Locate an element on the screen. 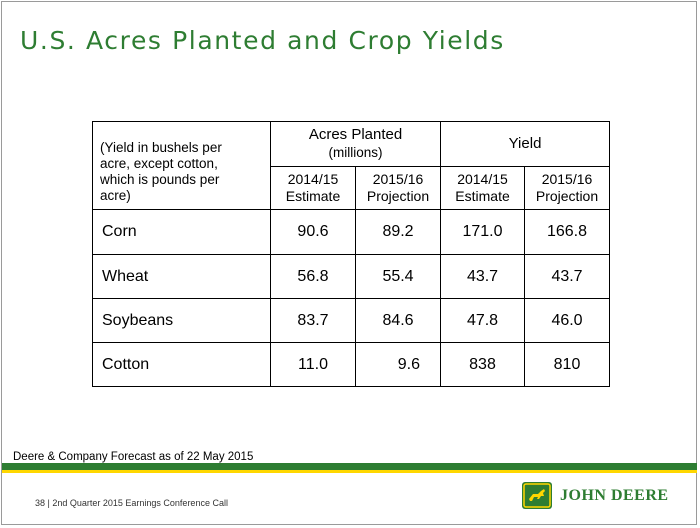 The width and height of the screenshot is (700, 528). acres-planted-label: Acres Planted is located at coordinates (355, 134).